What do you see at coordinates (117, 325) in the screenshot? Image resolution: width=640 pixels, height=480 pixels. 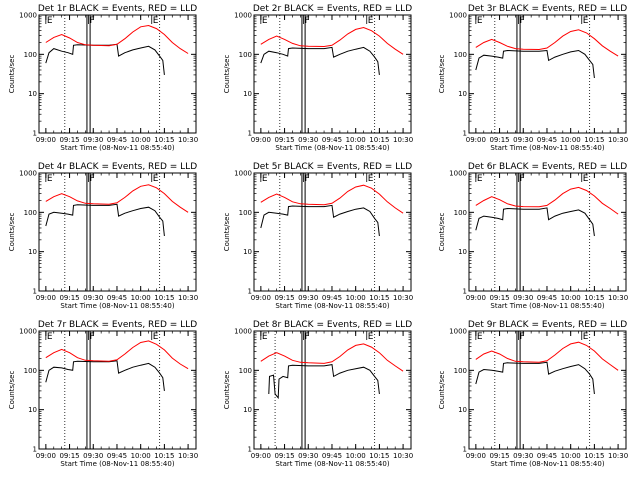 I see `panel-title: Det 7r BLACK = Events, RED = LLD` at bounding box center [117, 325].